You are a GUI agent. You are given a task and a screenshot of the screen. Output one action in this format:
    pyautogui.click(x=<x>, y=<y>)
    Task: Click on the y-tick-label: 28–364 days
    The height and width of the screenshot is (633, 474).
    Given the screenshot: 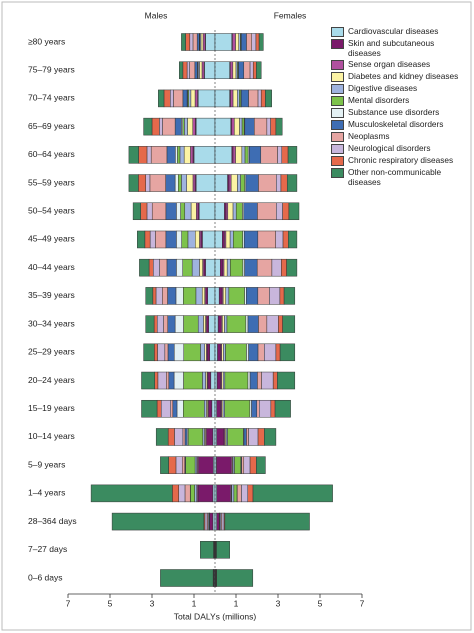 What is the action you would take?
    pyautogui.click(x=52, y=521)
    